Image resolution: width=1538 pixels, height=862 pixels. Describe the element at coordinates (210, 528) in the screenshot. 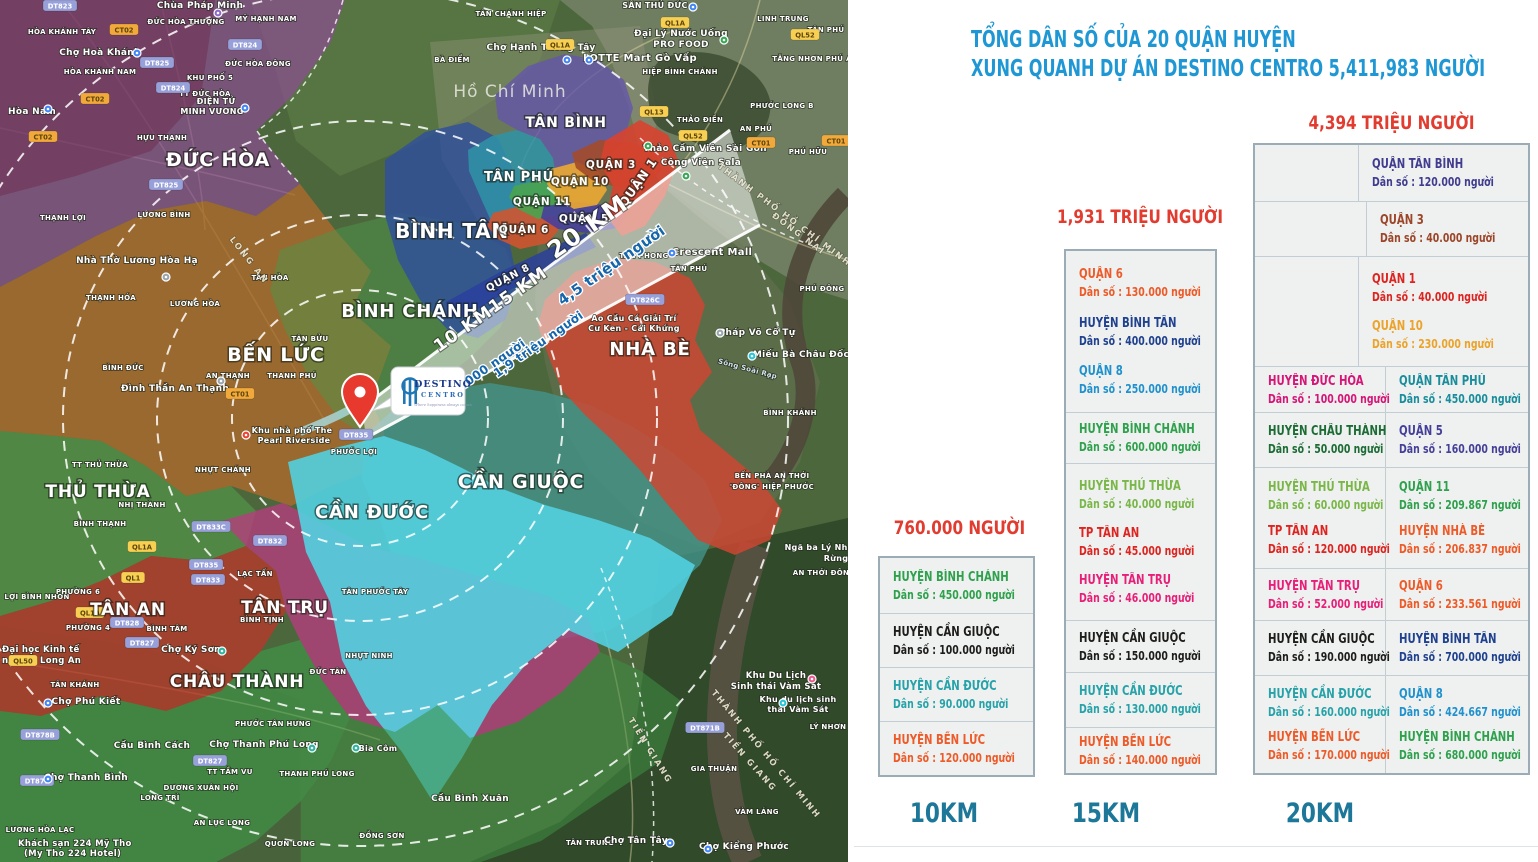

I see `road-badge-label: DT833C` at that location.